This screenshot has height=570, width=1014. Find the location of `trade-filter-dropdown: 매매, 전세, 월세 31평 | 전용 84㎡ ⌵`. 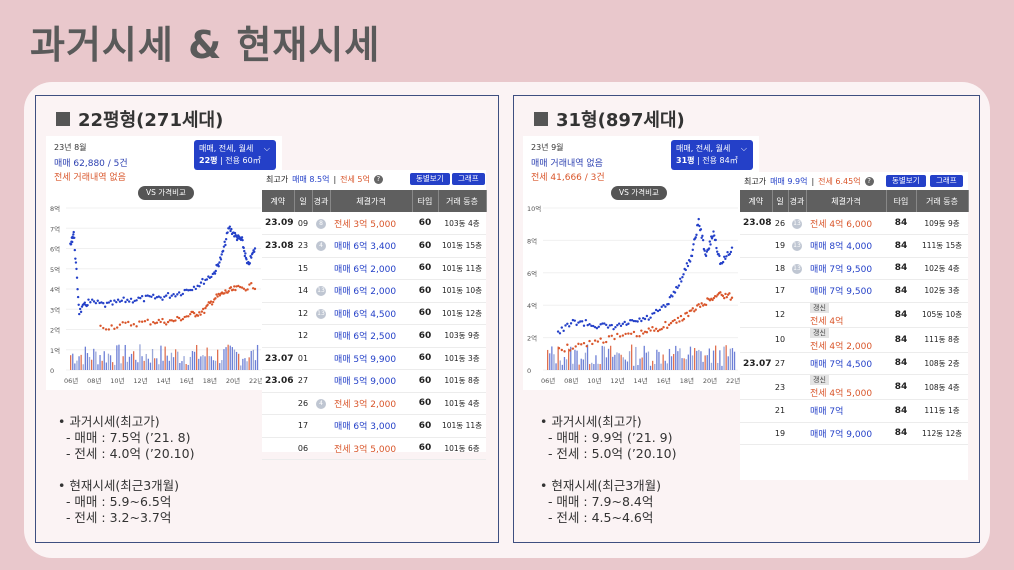

trade-filter-dropdown: 매매, 전세, 월세 31평 | 전용 84㎡ ⌵ is located at coordinates (712, 155).